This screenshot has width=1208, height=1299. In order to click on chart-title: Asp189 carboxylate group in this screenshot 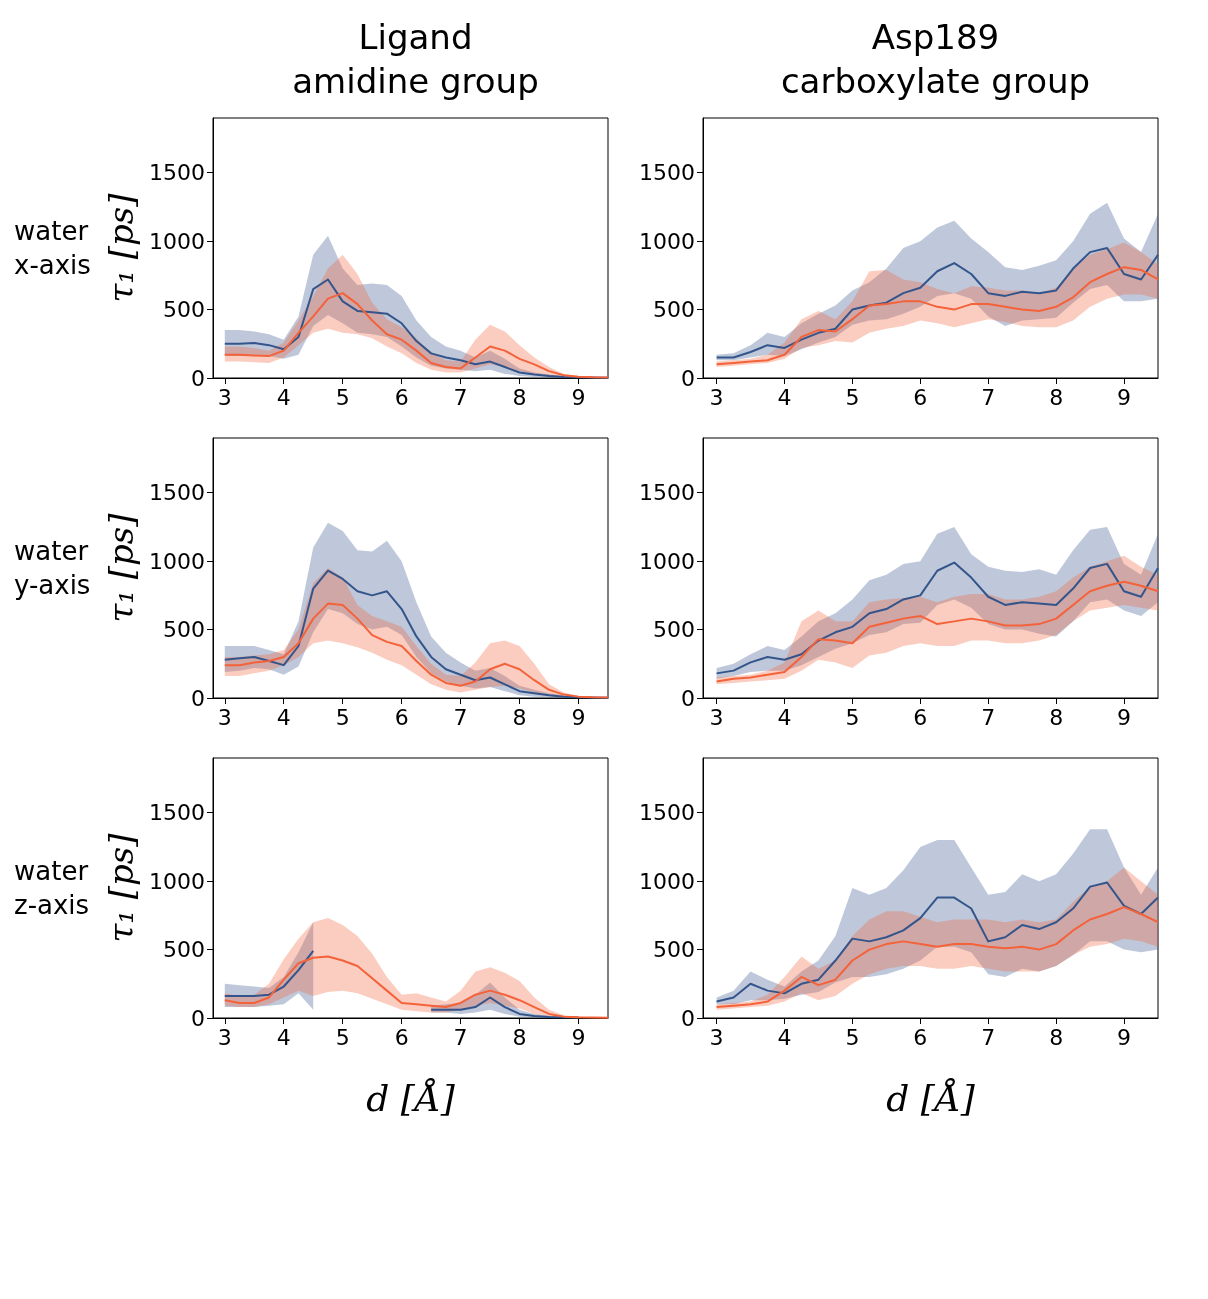, I will do `click(935, 59)`.